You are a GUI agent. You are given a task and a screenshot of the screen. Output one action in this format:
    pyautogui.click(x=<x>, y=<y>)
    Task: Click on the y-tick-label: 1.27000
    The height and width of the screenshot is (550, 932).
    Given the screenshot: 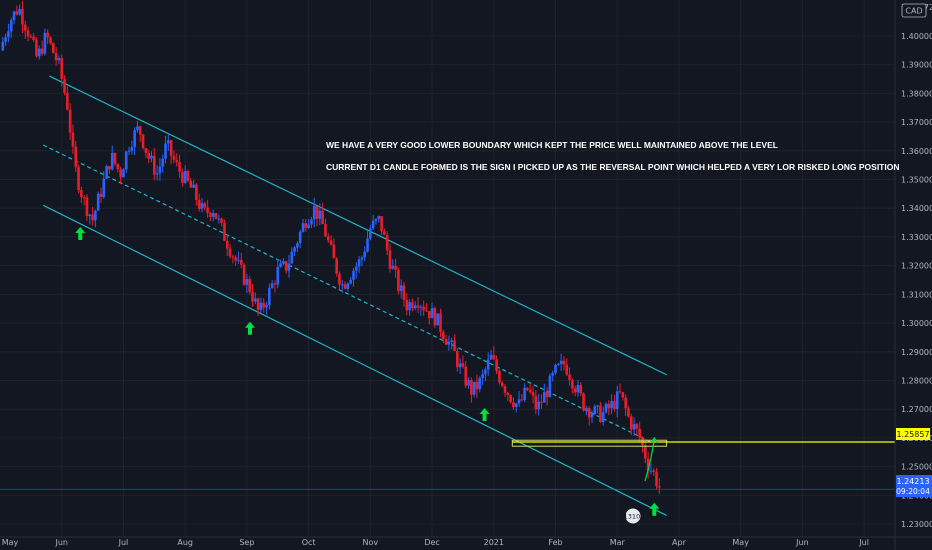 What is the action you would take?
    pyautogui.click(x=916, y=409)
    